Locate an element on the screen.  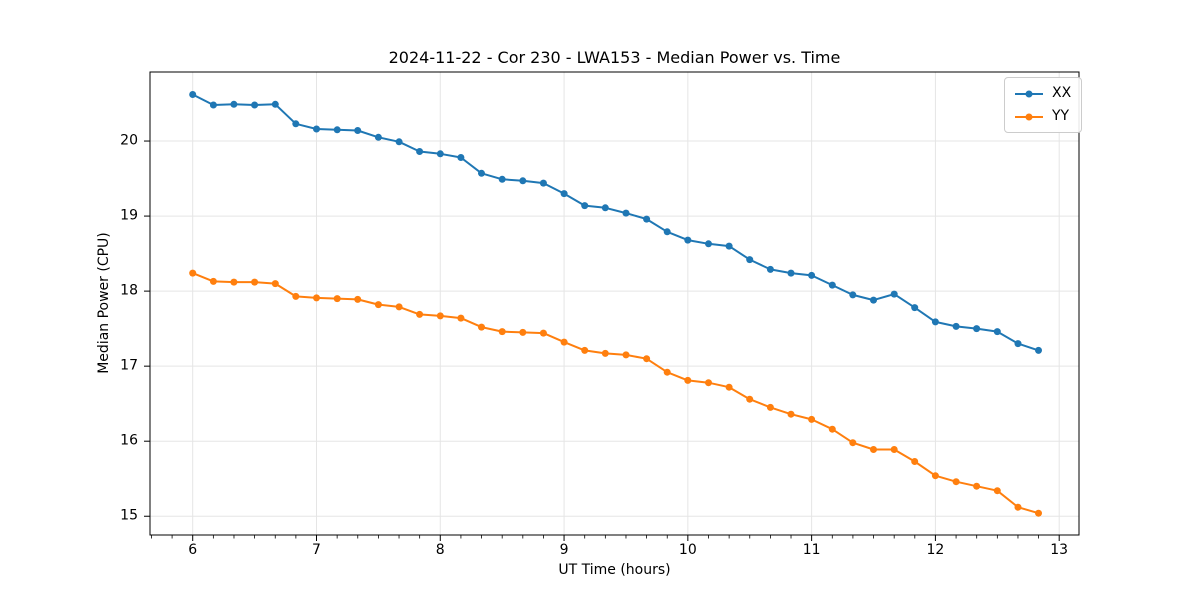
legend: XX YY is located at coordinates (1043, 105).